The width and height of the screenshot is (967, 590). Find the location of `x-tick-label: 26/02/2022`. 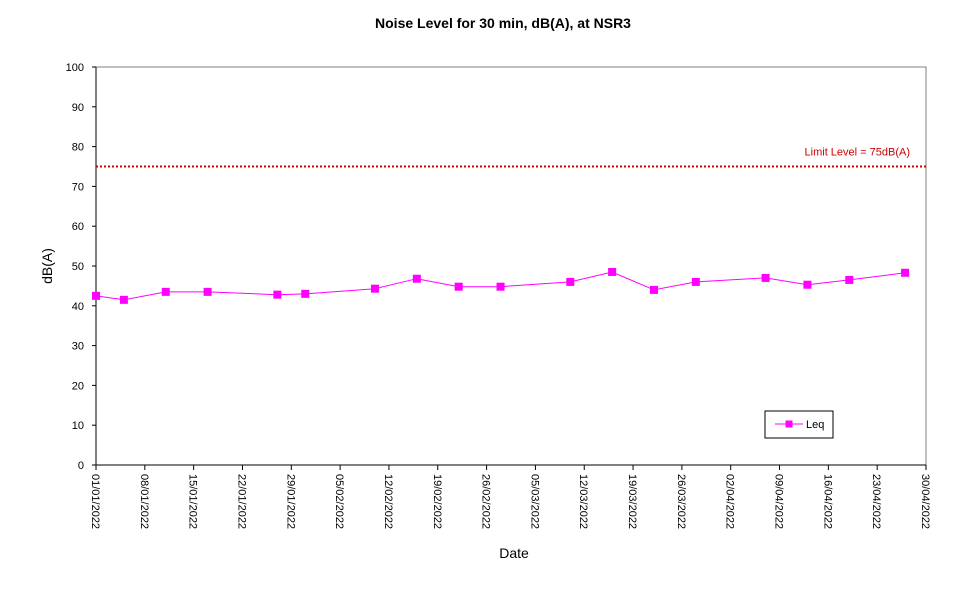

x-tick-label: 26/02/2022 is located at coordinates (486, 501).